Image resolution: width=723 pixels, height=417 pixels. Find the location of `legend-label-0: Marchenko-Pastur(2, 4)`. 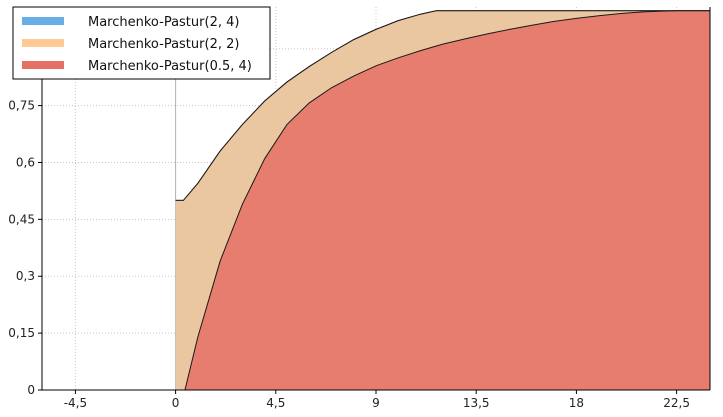

legend-label-0: Marchenko-Pastur(2, 4) is located at coordinates (163, 22).